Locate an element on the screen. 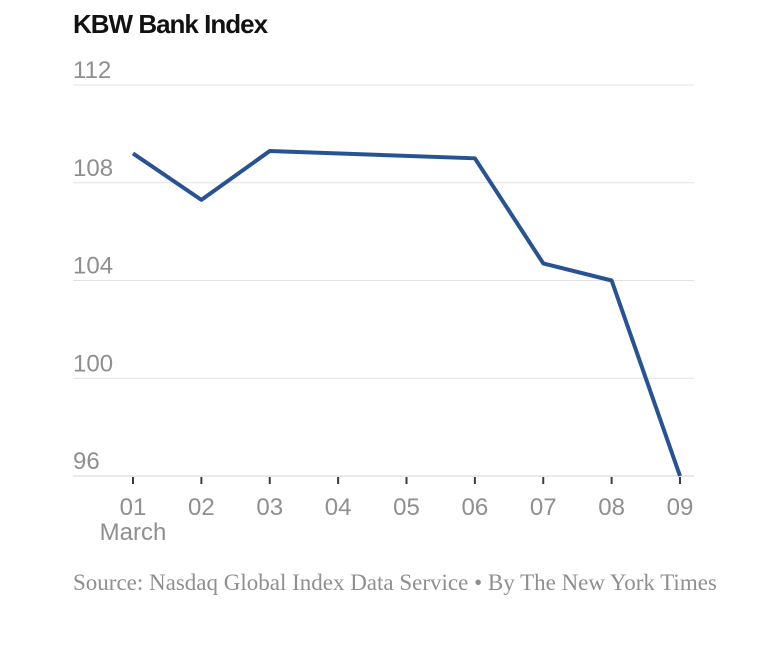  x-tick-label: 08 is located at coordinates (611, 507).